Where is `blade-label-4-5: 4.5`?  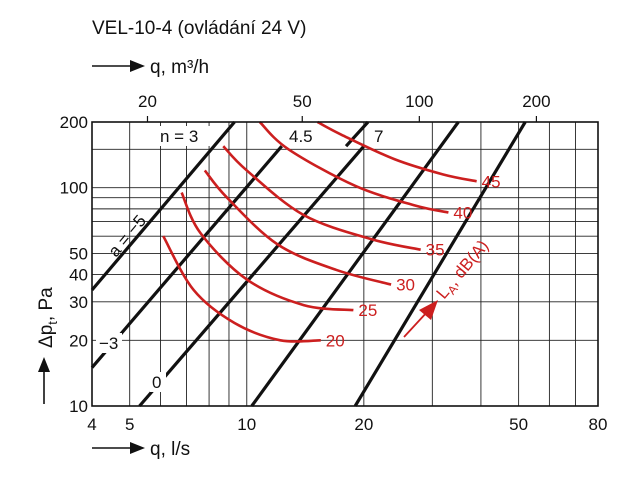
blade-label-4-5: 4.5 is located at coordinates (301, 136).